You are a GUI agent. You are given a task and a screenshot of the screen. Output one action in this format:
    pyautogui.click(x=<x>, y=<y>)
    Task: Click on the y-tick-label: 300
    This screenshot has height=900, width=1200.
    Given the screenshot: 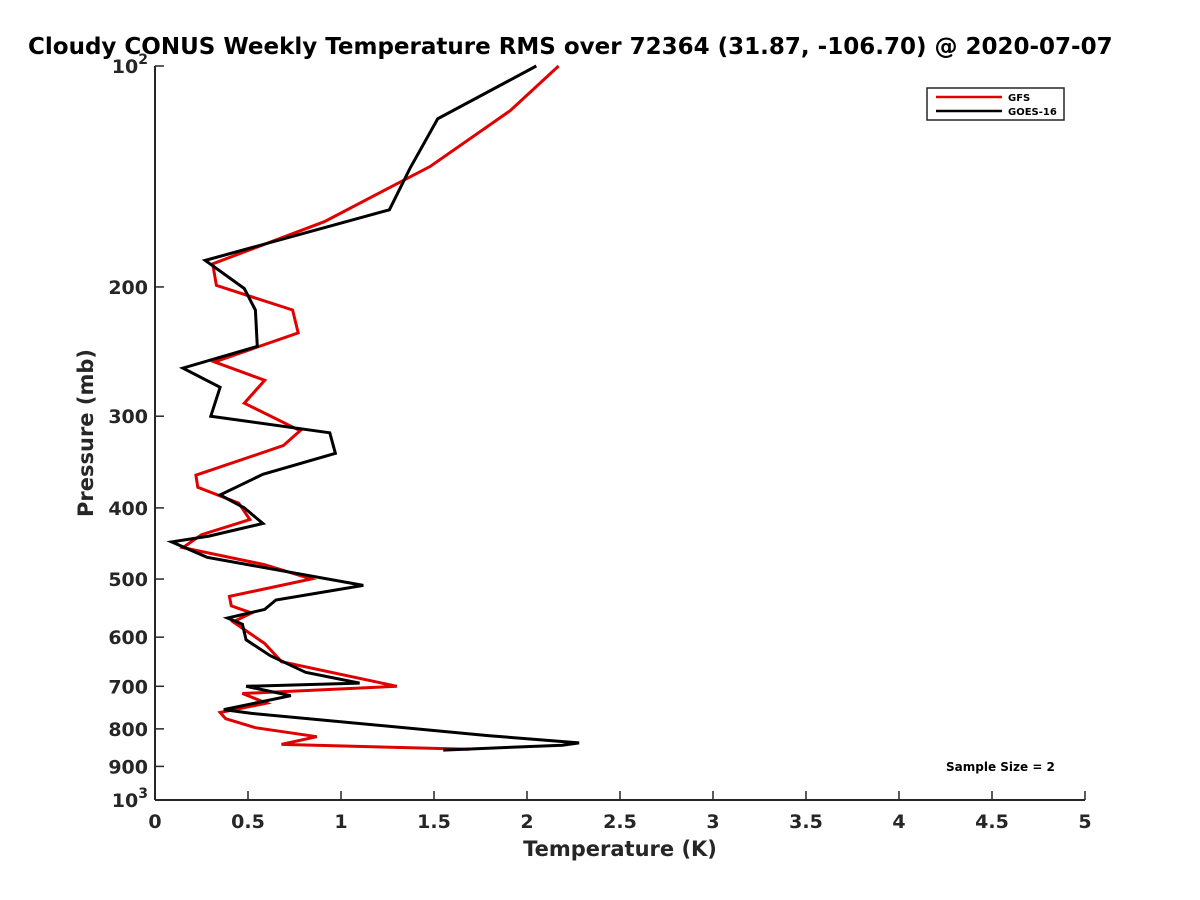 What is the action you would take?
    pyautogui.click(x=128, y=417)
    